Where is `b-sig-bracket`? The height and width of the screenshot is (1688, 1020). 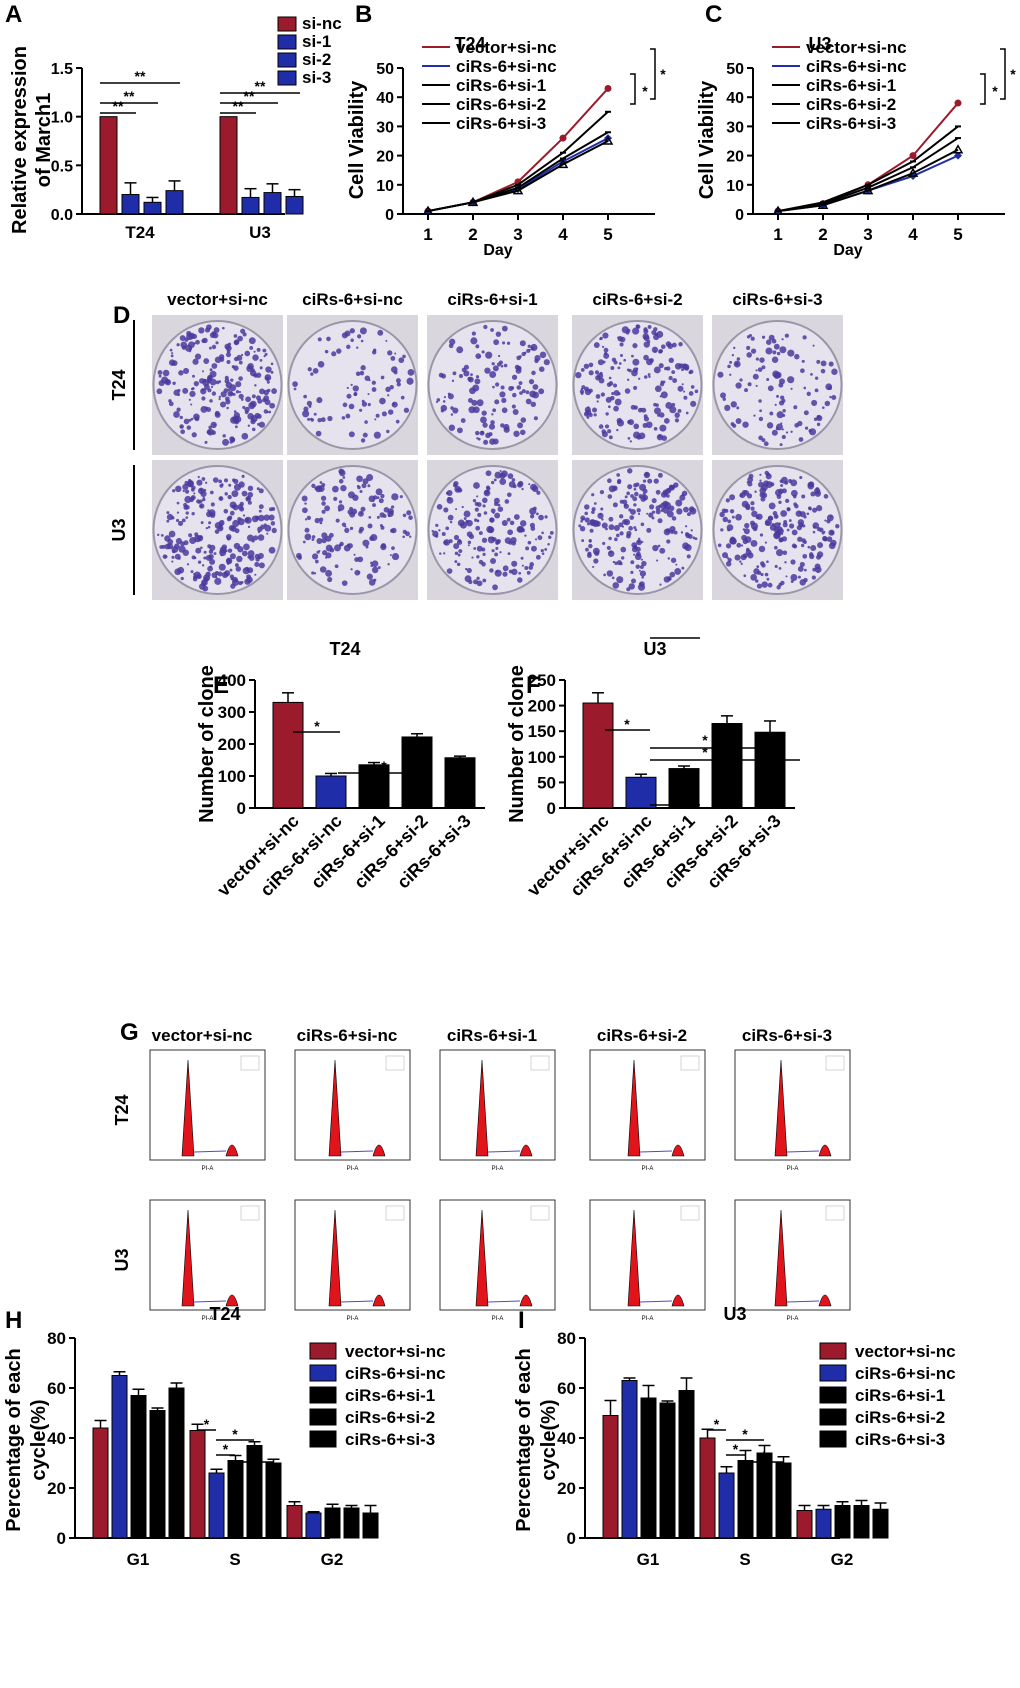 b-sig-bracket is located at coordinates (653, 74).